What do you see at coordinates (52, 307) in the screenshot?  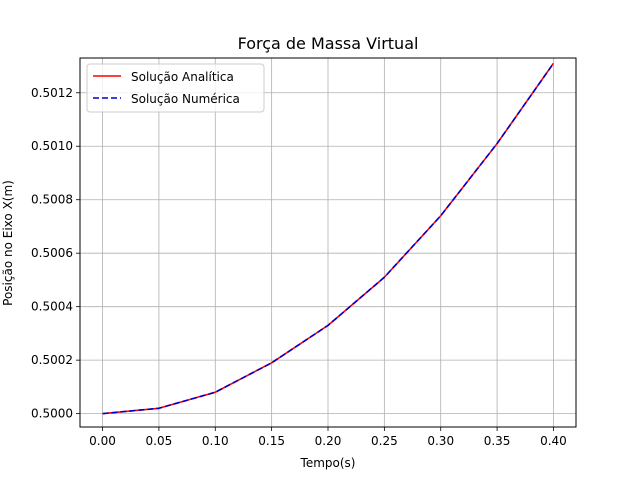 I see `y-tick-label: 0.5004` at bounding box center [52, 307].